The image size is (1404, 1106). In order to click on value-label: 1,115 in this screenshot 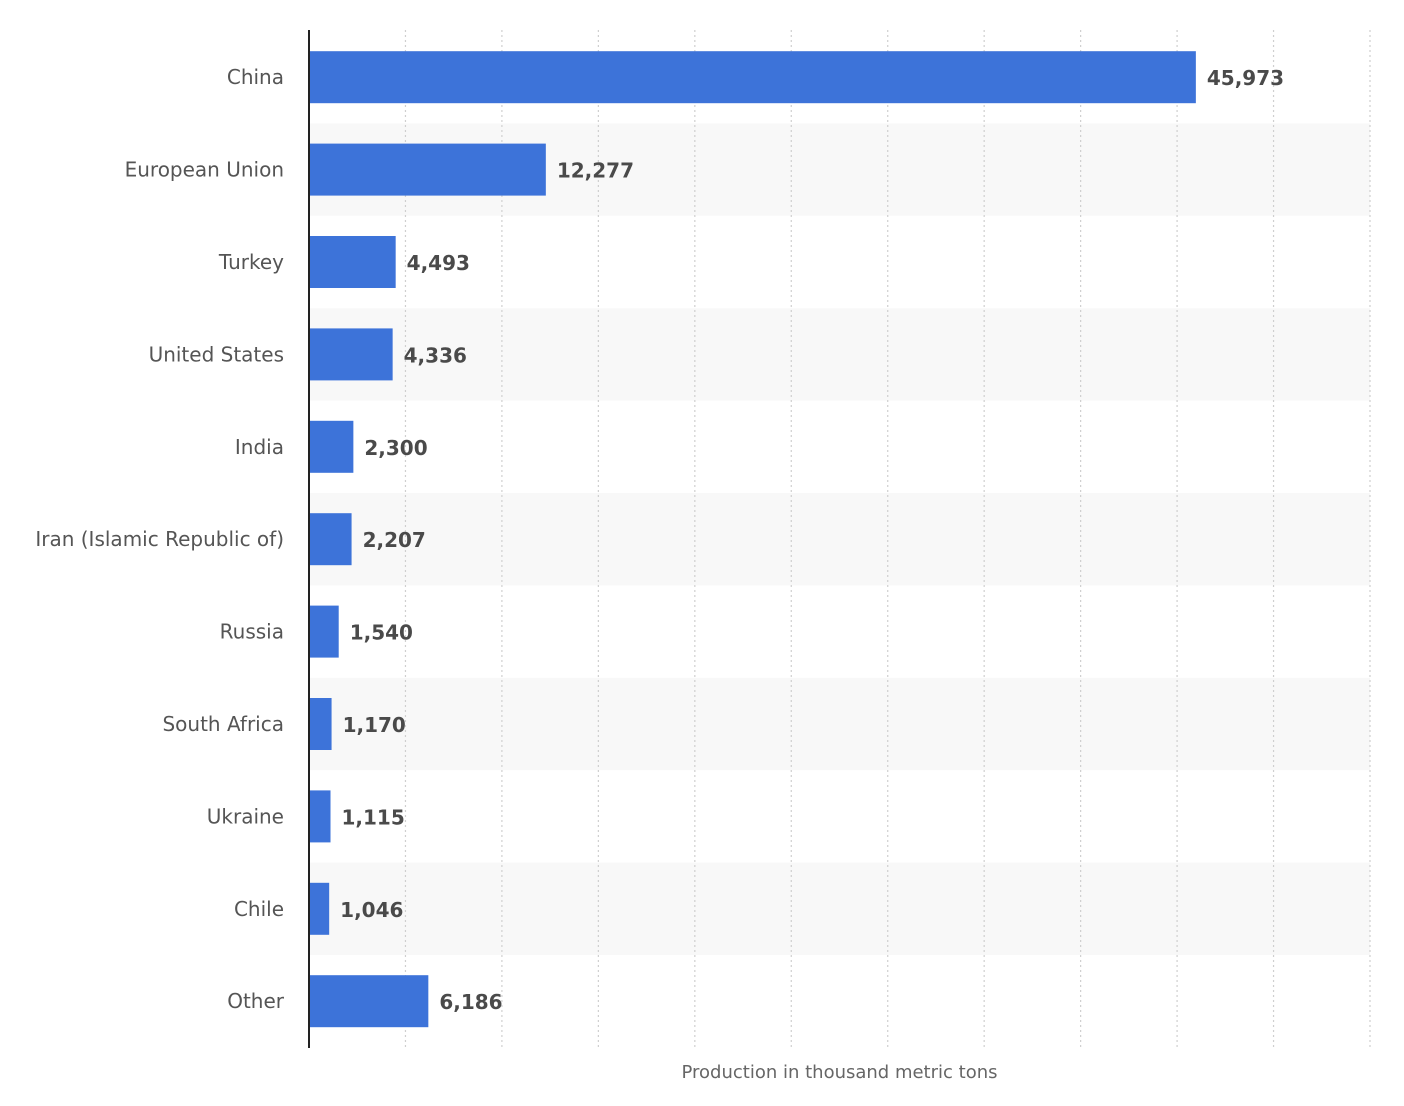, I will do `click(373, 817)`.